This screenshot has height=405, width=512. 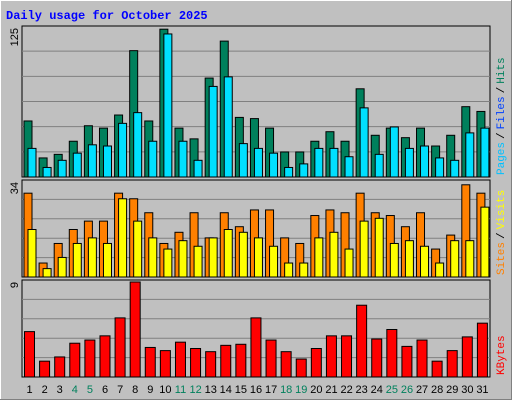 I want to click on y-tick-label: 34, so click(x=15, y=188).